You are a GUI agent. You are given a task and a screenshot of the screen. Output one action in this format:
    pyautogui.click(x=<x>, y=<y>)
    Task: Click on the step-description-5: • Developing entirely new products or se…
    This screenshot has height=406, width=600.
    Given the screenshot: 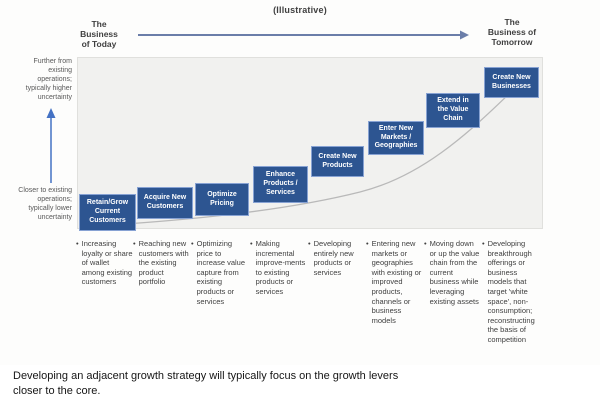 What is the action you would take?
    pyautogui.click(x=336, y=258)
    